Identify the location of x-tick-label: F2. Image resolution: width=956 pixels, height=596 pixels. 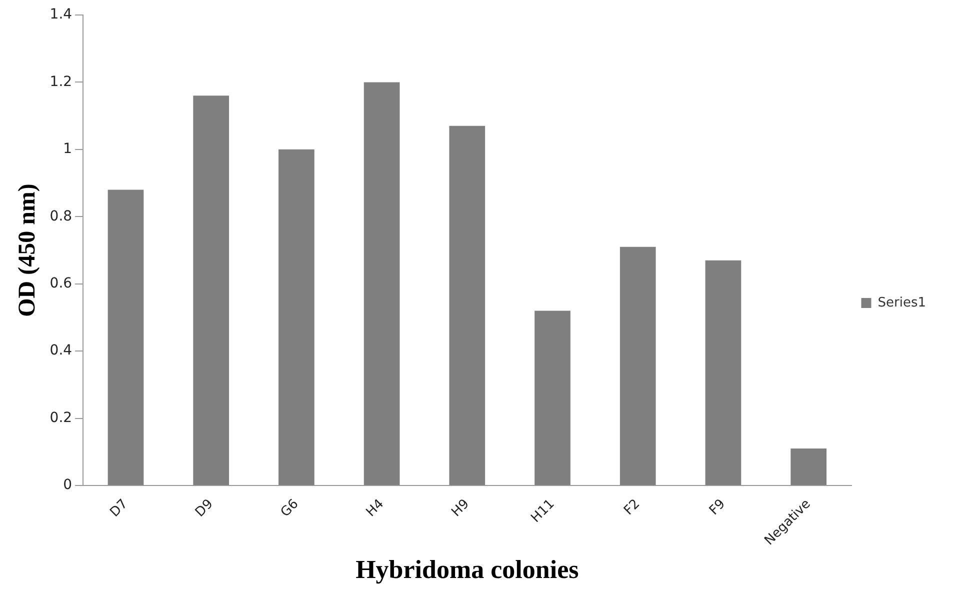
(632, 507).